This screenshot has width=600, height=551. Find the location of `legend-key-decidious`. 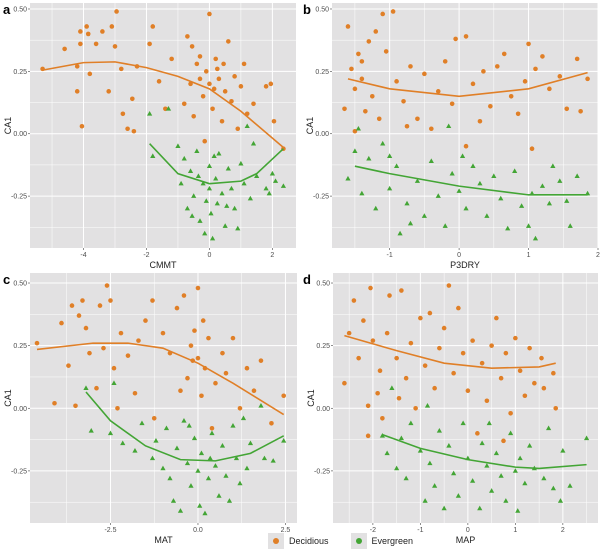

legend-key-decidious is located at coordinates (276, 541).